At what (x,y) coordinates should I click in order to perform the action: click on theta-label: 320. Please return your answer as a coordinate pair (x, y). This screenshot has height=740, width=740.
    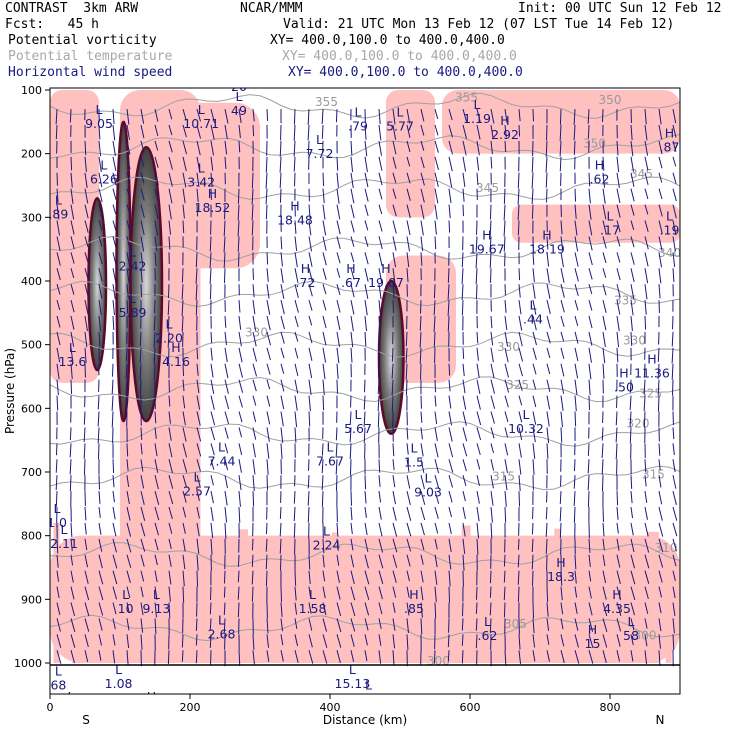
    Looking at the image, I should click on (638, 423).